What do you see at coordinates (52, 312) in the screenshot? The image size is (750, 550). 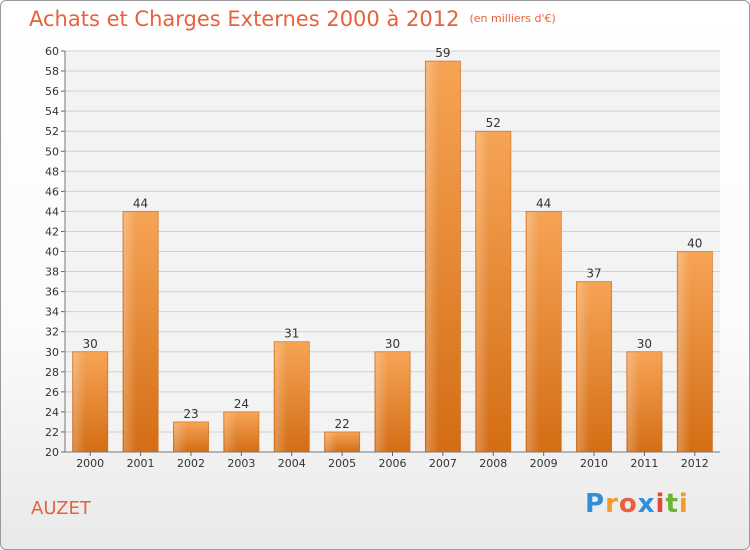 I see `y-tick-label: 34` at bounding box center [52, 312].